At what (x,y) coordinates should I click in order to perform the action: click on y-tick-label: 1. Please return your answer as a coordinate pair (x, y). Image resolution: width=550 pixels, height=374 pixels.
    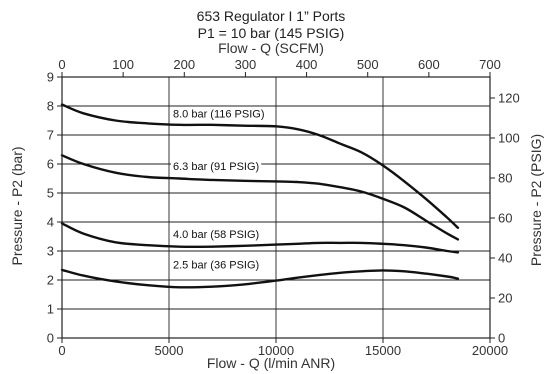
    Looking at the image, I should click on (50, 309).